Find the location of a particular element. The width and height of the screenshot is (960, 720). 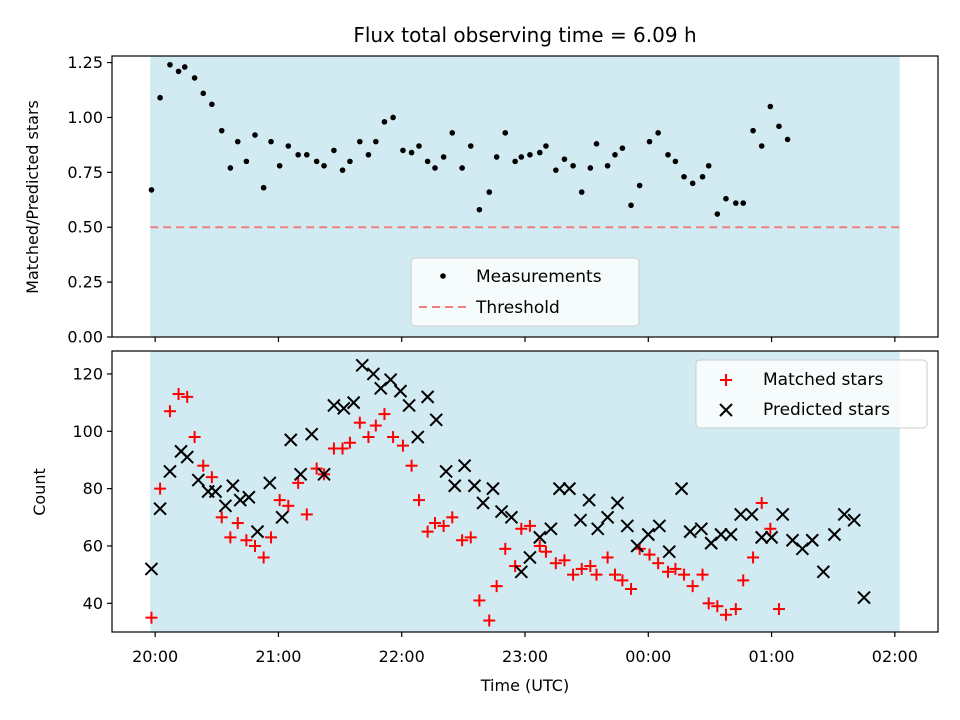

x-tick-label: 21:00 is located at coordinates (278, 656).